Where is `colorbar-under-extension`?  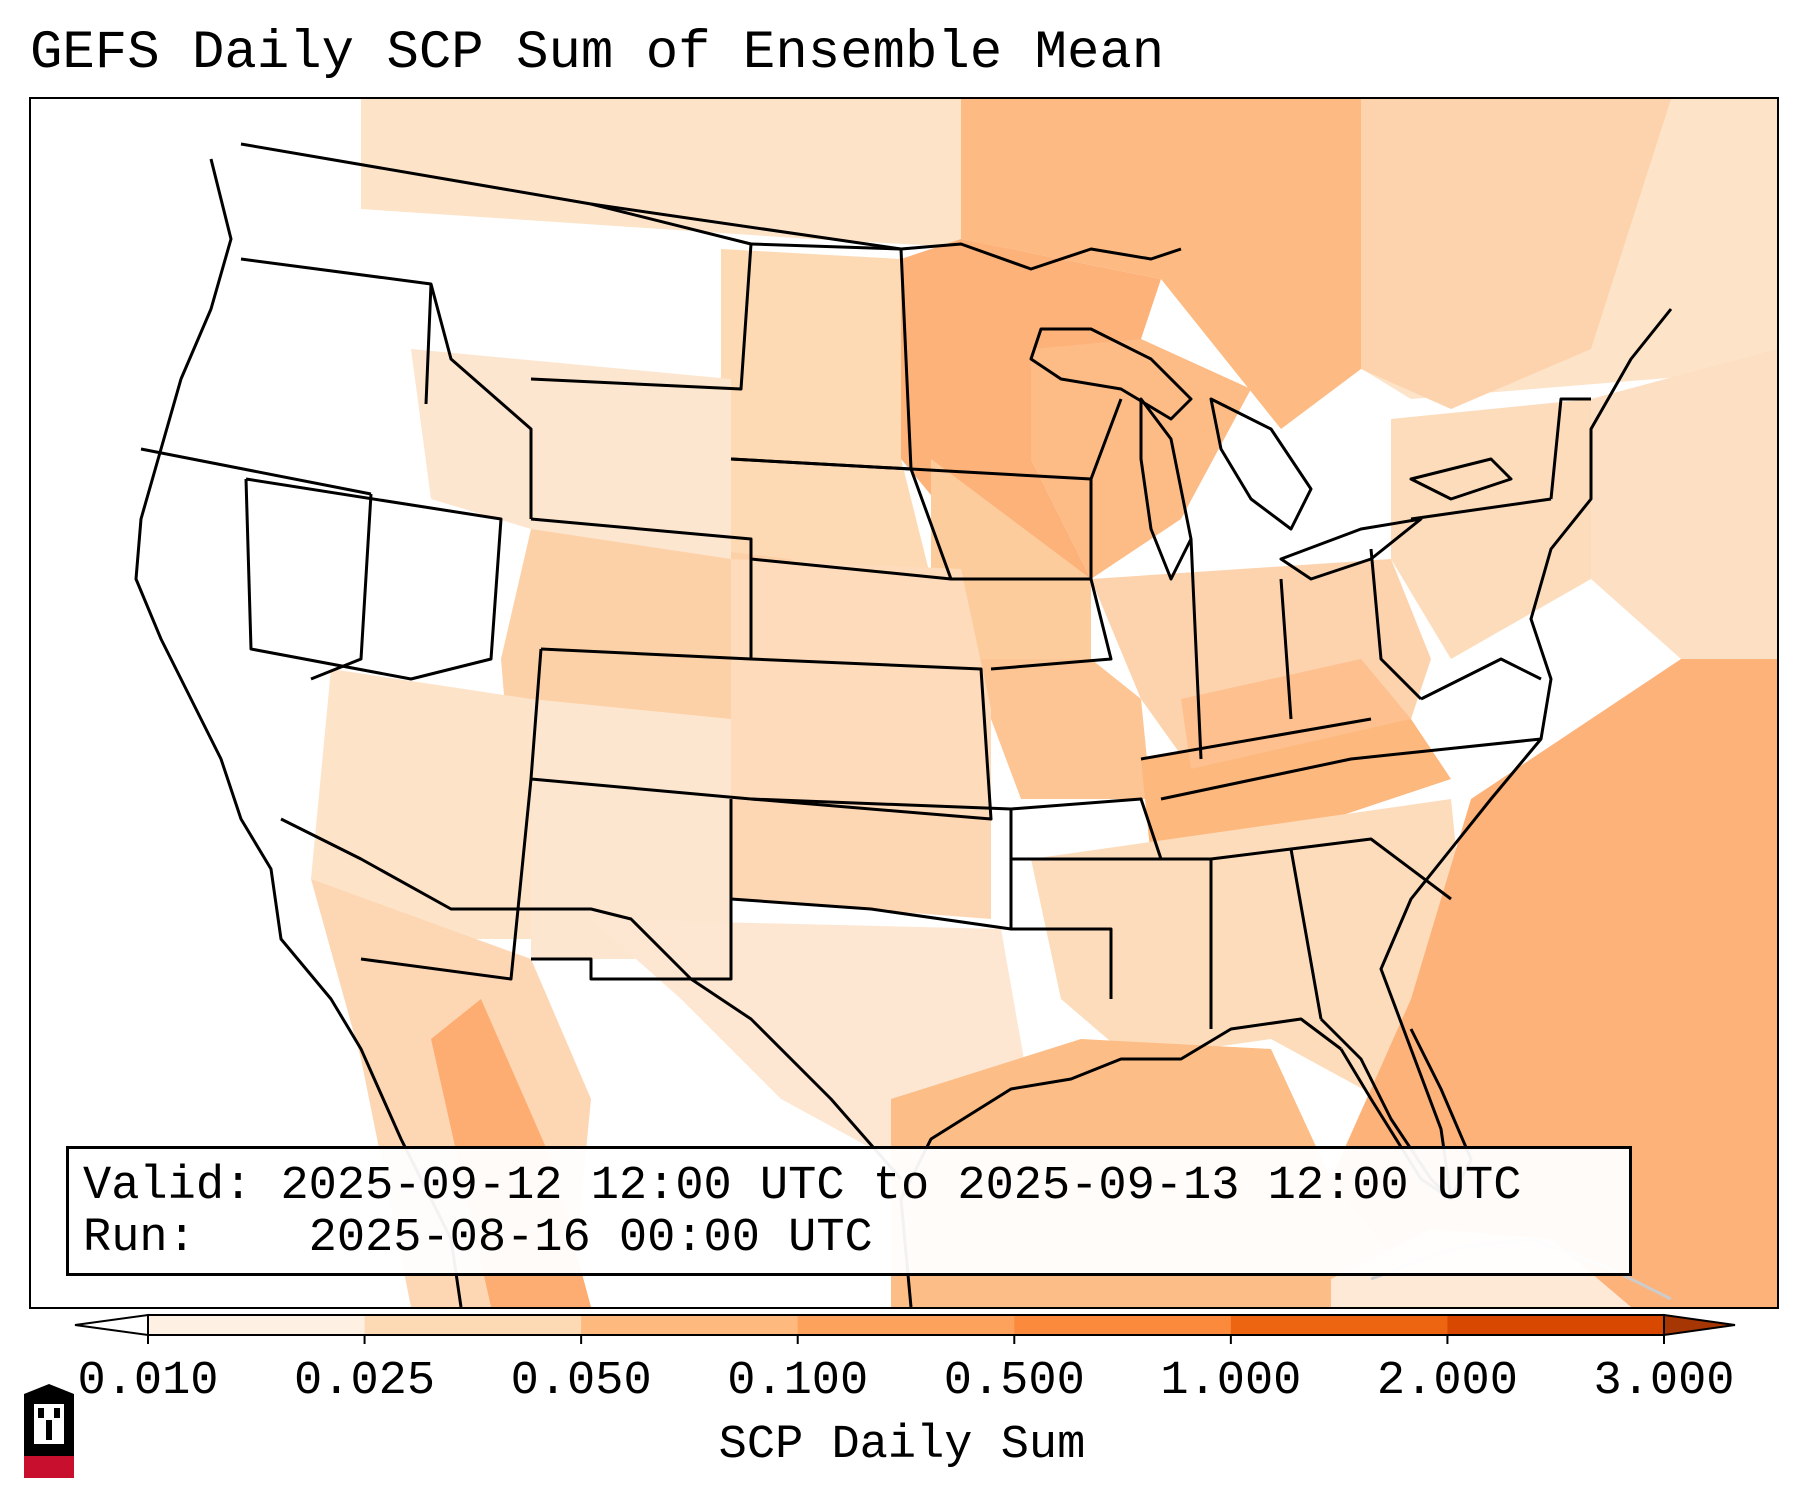 colorbar-under-extension is located at coordinates (111, 1325).